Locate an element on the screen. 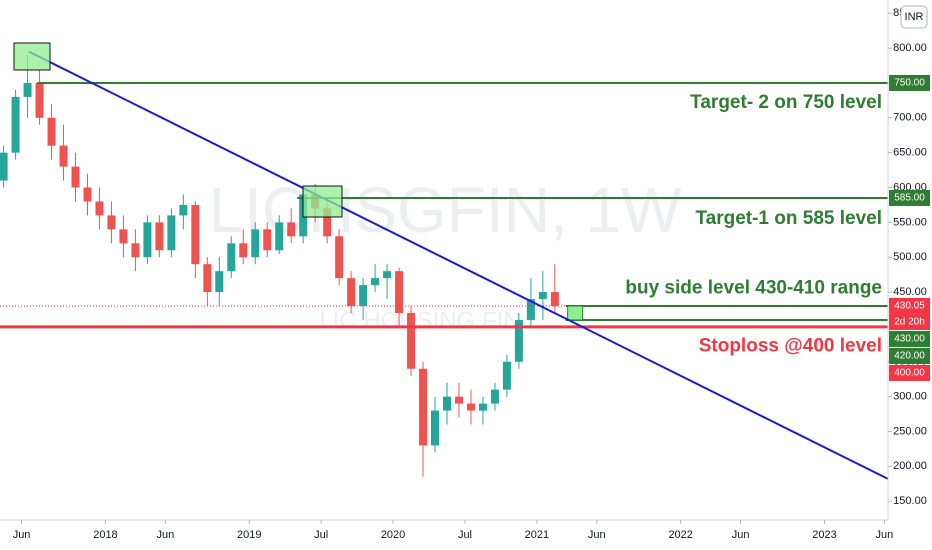  price-label-text: 430.00 is located at coordinates (909, 339).